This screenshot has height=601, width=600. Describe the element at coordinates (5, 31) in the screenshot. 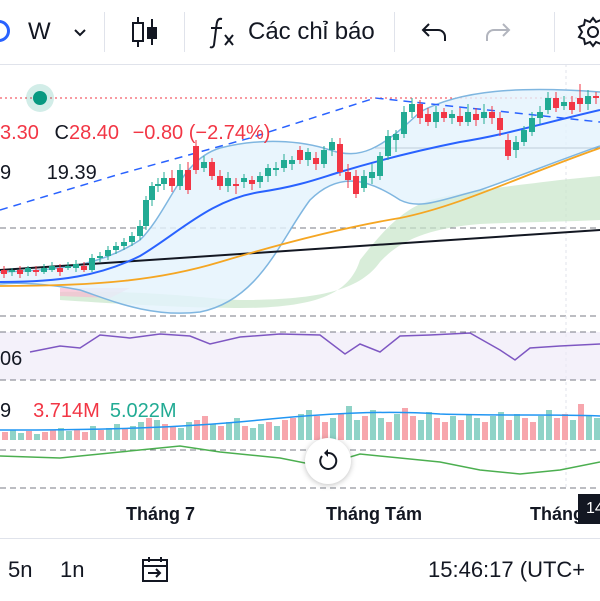

I see `symbol-logo` at that location.